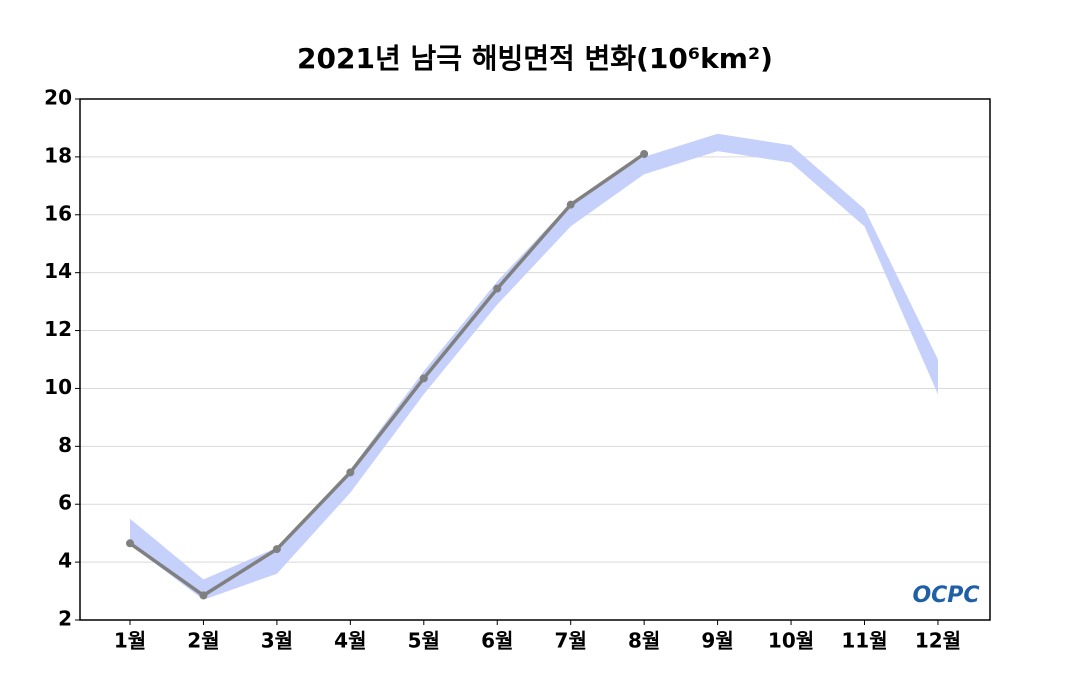 This screenshot has height=700, width=1070. I want to click on chart-title: 2021년 남극 해빙면적 변화(10⁶km²), so click(535, 58).